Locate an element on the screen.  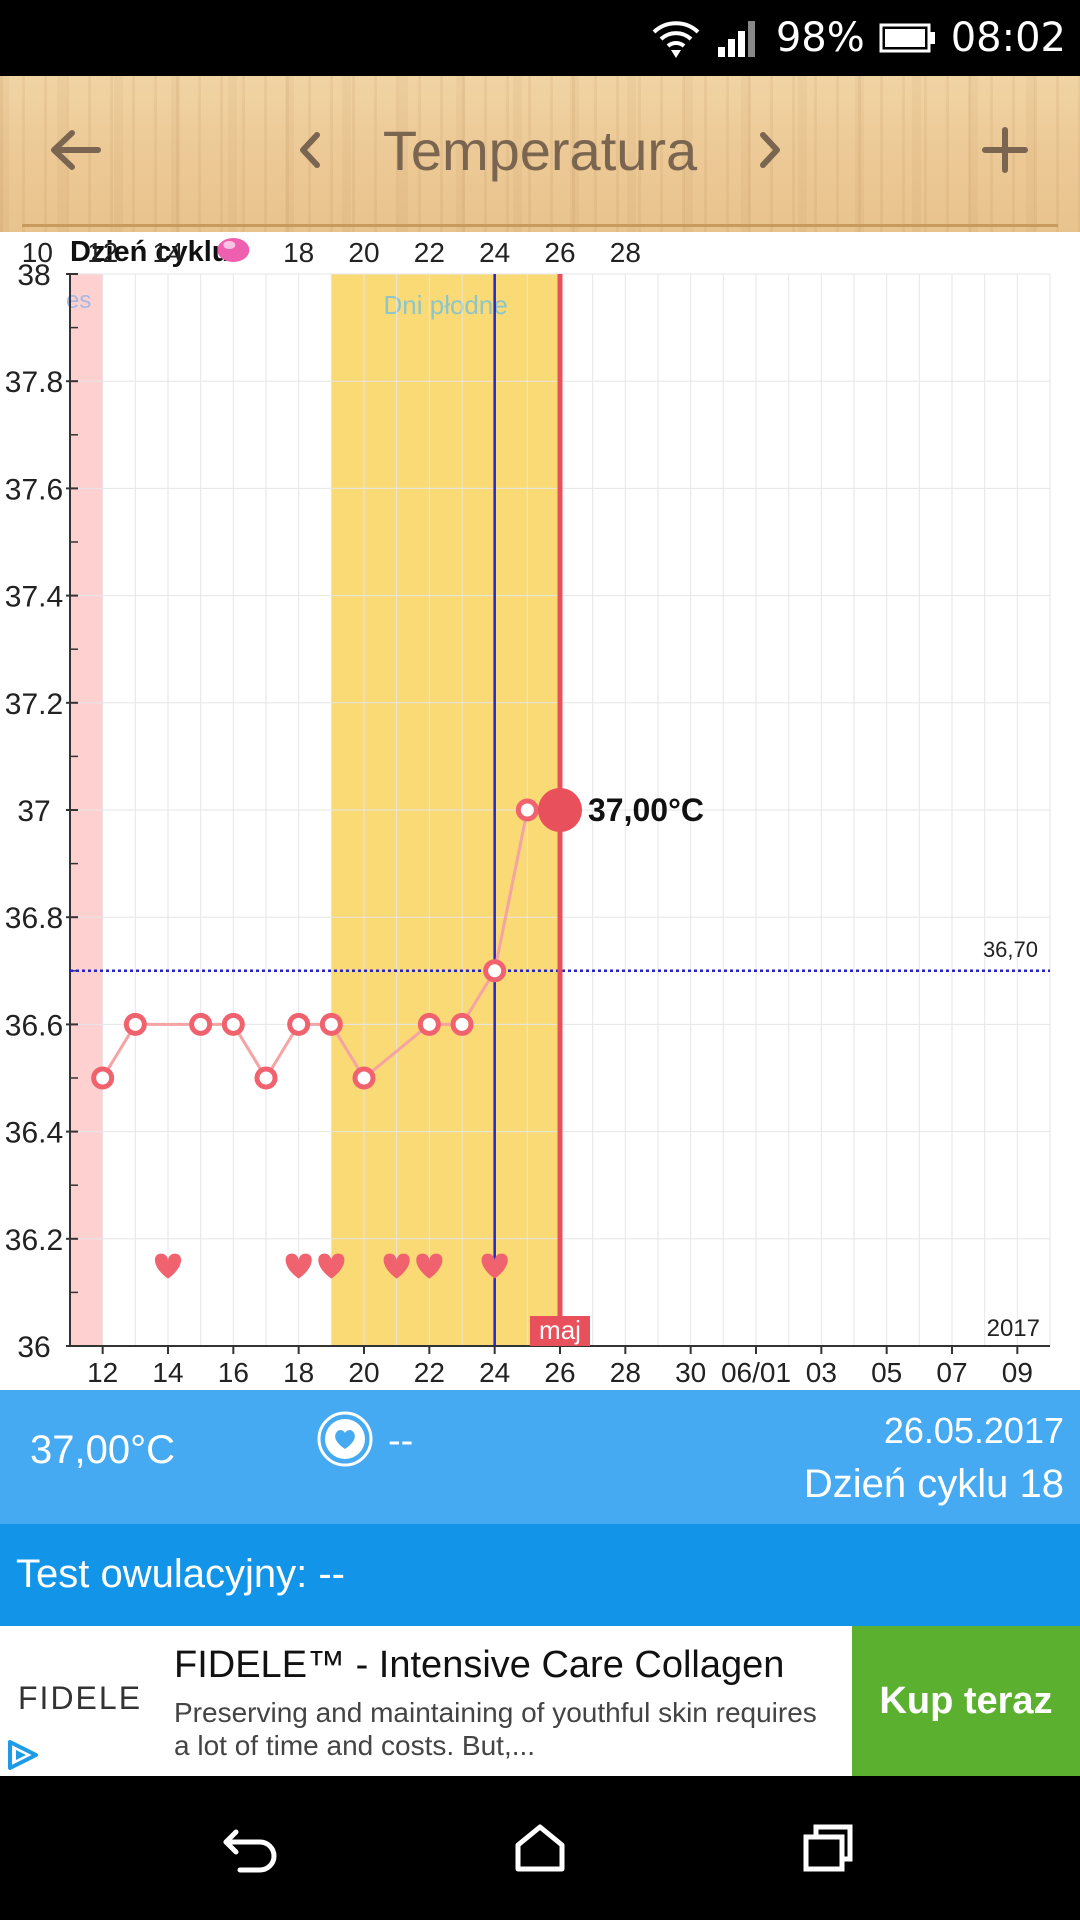
x-tick-label: 18 is located at coordinates (298, 1372).